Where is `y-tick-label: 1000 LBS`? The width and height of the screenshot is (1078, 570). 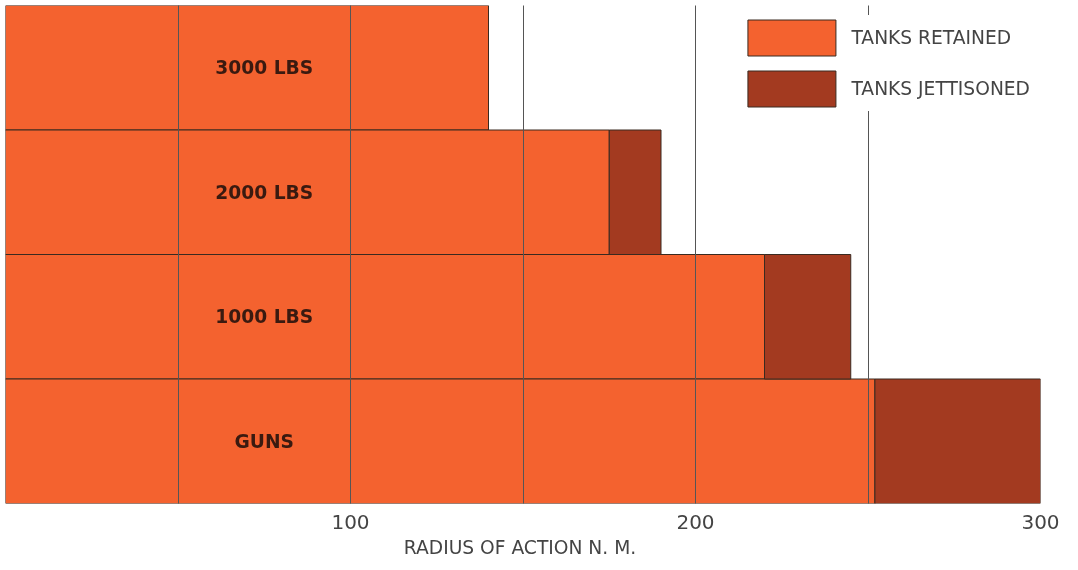 y-tick-label: 1000 LBS is located at coordinates (264, 317).